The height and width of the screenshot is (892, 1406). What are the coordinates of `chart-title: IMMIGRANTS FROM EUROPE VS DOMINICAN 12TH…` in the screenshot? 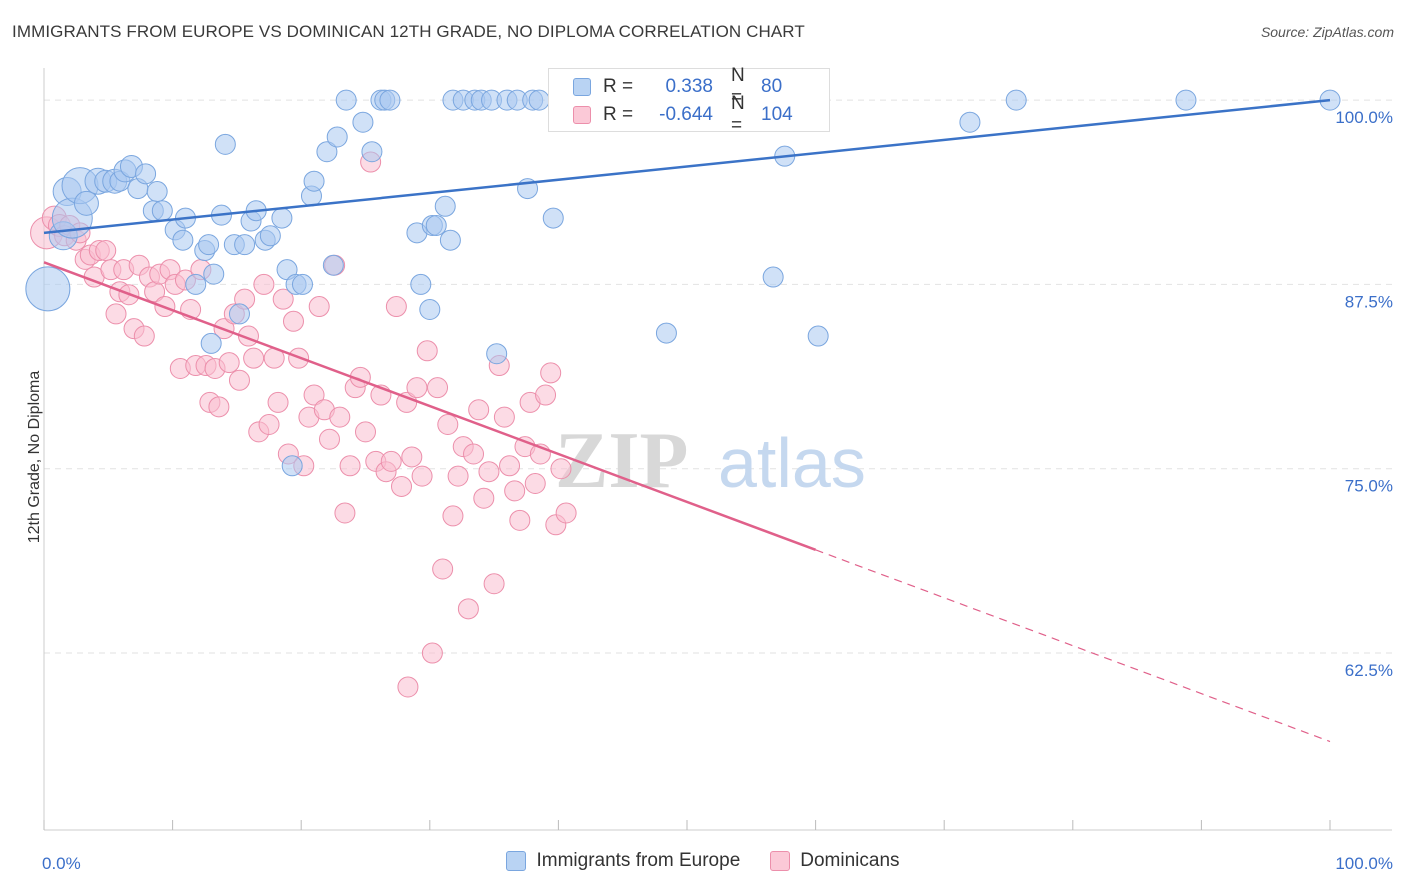 It's located at (408, 31).